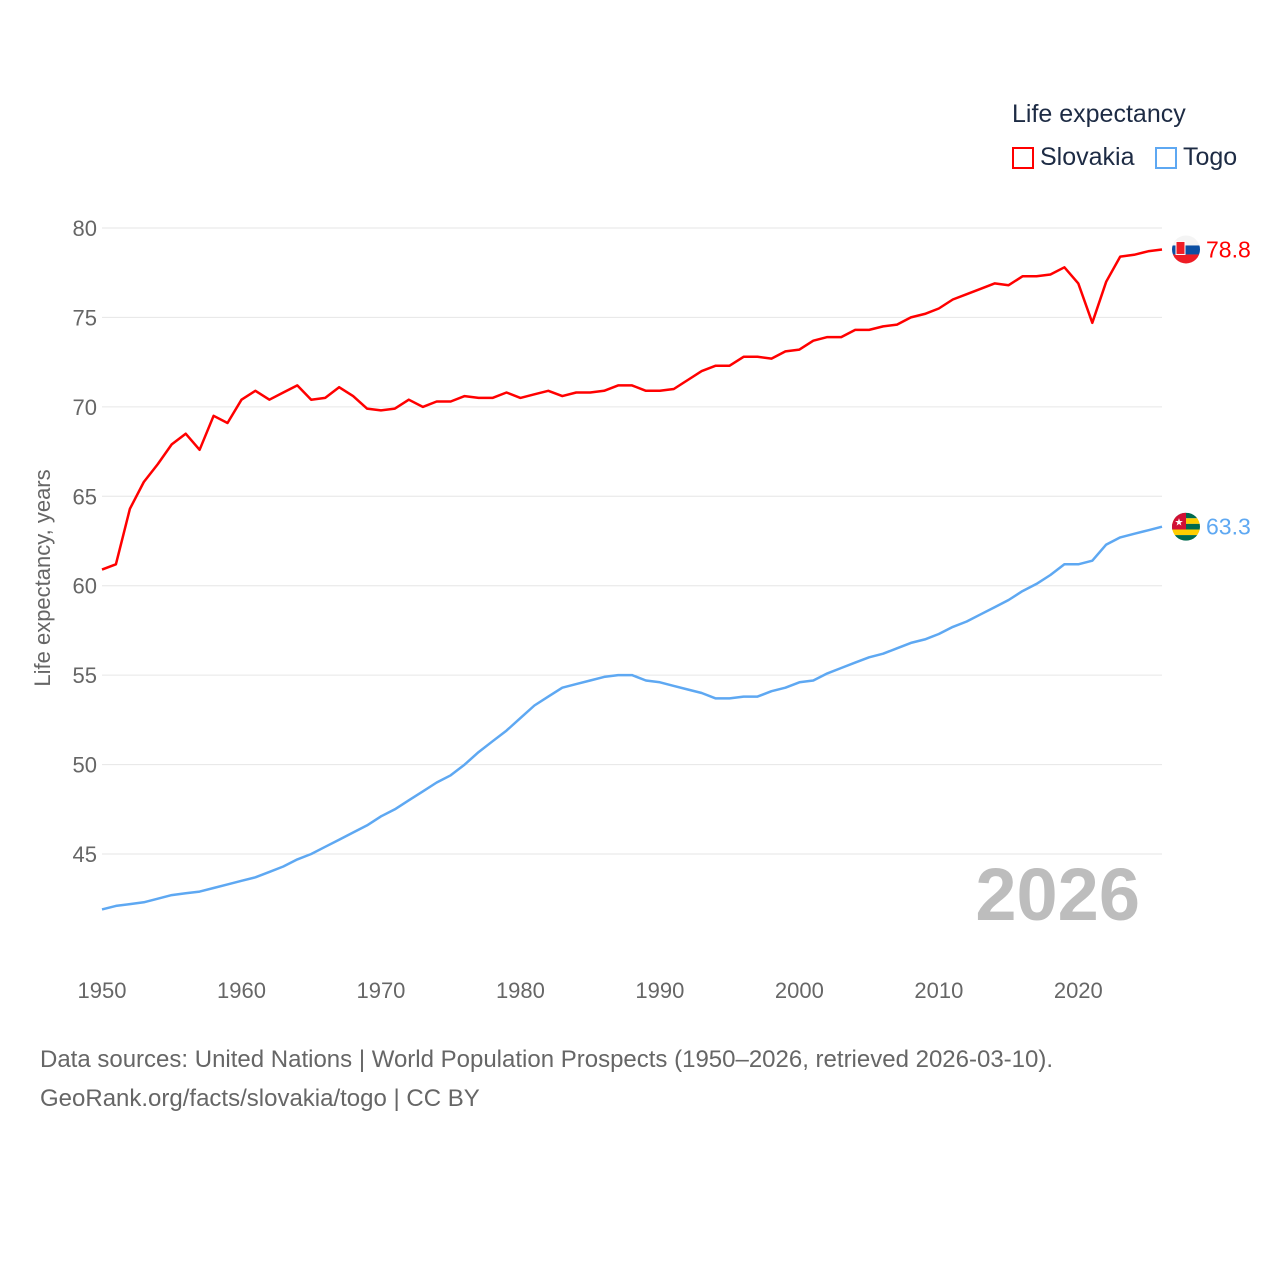 The height and width of the screenshot is (1280, 1280). I want to click on legend-label: Togo, so click(1210, 157).